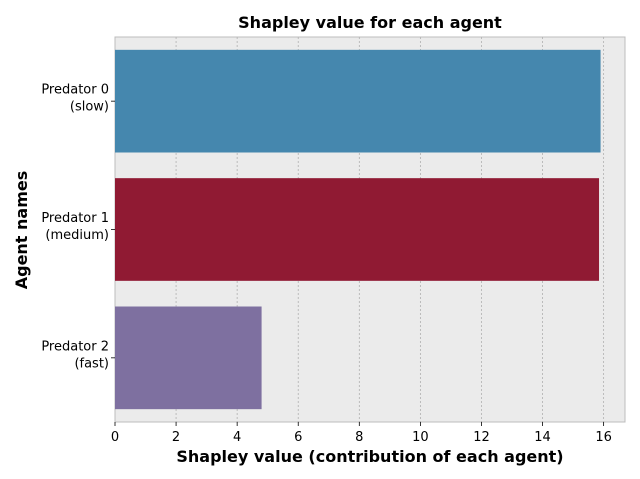  What do you see at coordinates (176, 437) in the screenshot?
I see `x-tick-label: 2` at bounding box center [176, 437].